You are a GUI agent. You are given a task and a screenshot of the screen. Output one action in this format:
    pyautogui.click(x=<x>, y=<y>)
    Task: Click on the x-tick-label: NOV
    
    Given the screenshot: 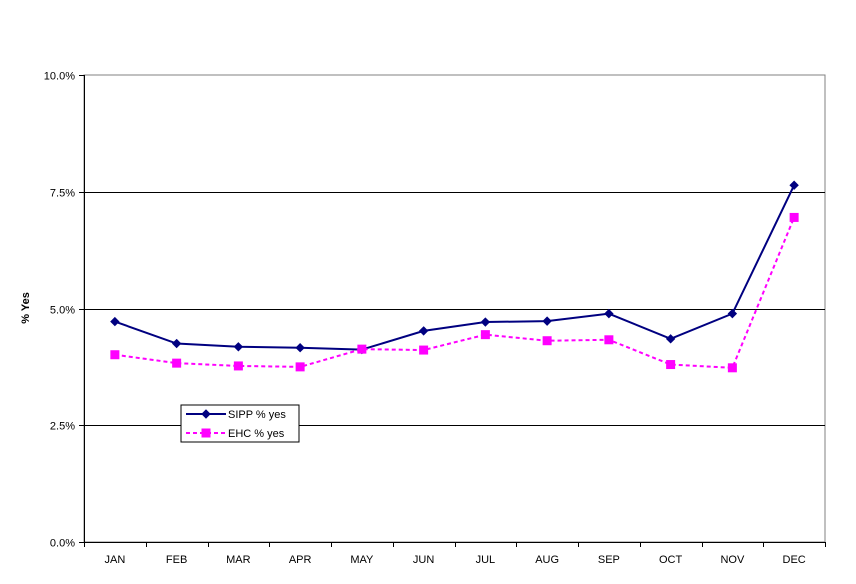 What is the action you would take?
    pyautogui.click(x=732, y=560)
    